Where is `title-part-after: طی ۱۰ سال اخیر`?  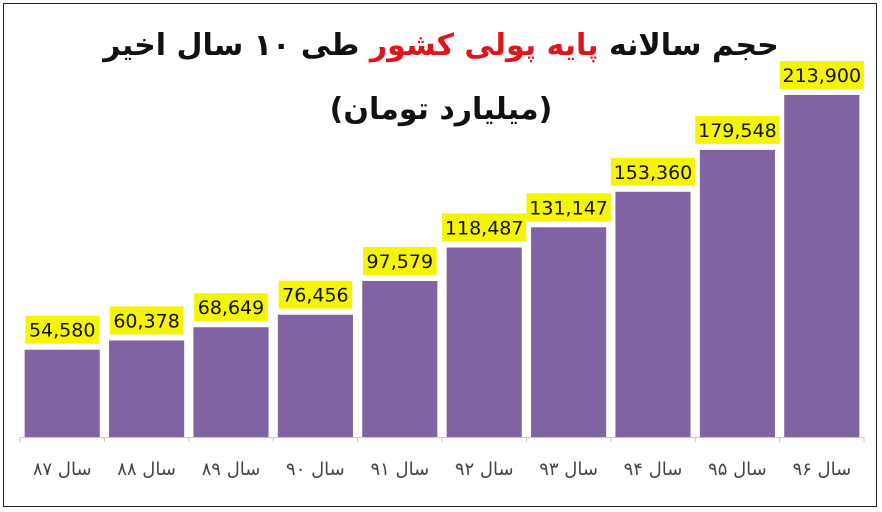 title-part-after: طی ۱۰ سال اخیر is located at coordinates (231, 45).